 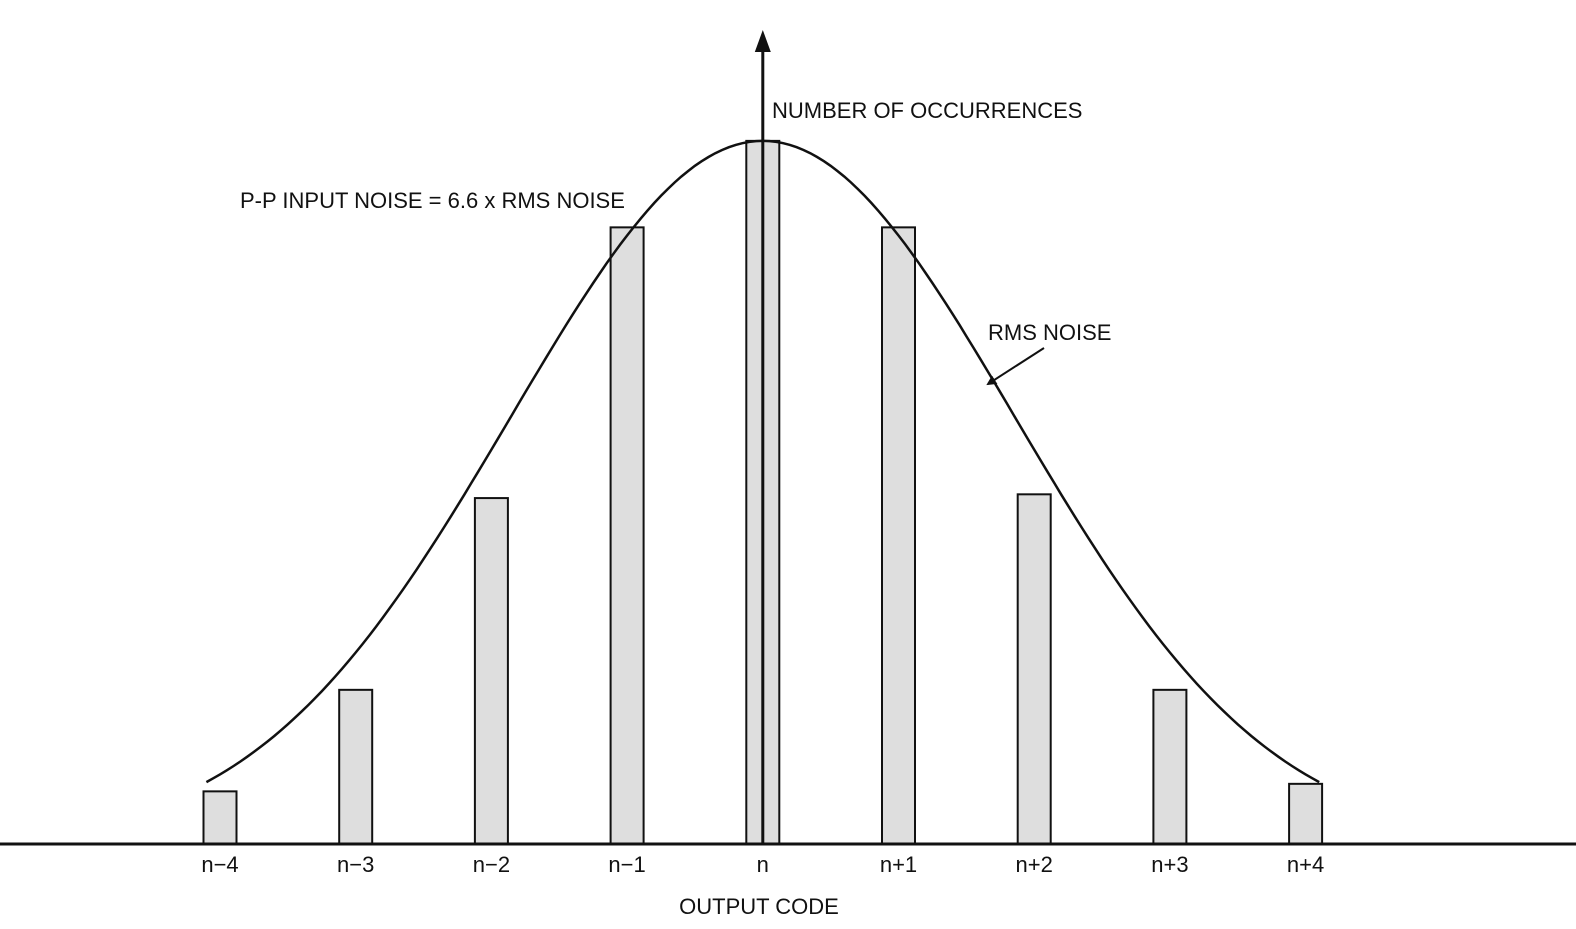 I want to click on x-tick-label: n−3, so click(x=355, y=864).